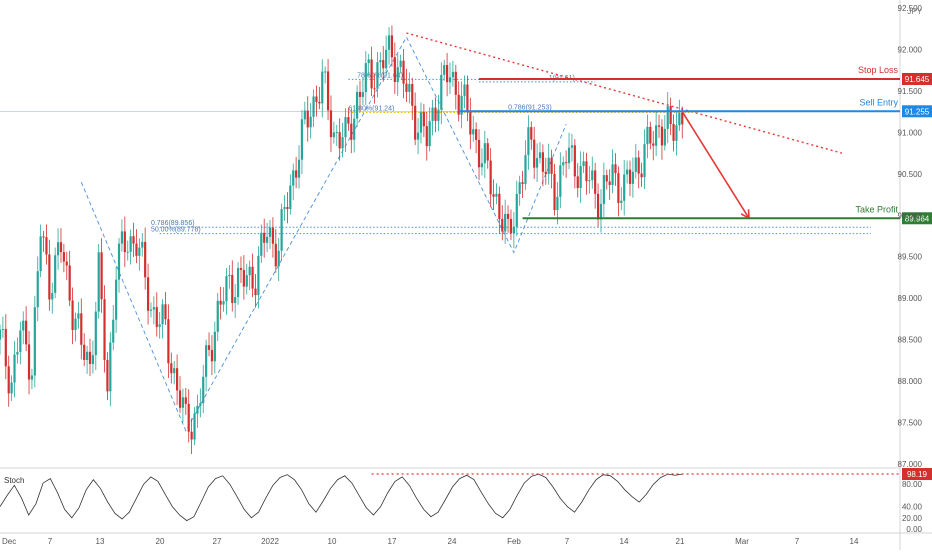 The height and width of the screenshot is (555, 932). Describe the element at coordinates (917, 79) in the screenshot. I see `stop-loss-price-value: 91.645` at that location.